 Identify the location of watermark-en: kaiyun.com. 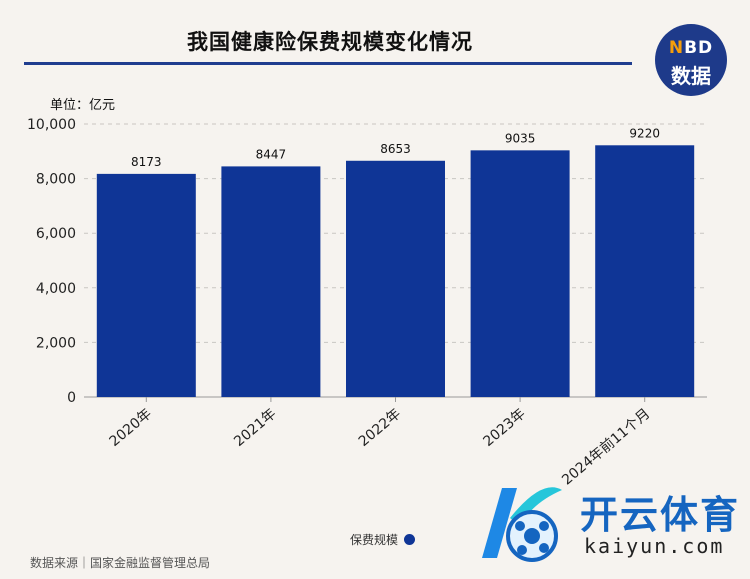
(654, 546).